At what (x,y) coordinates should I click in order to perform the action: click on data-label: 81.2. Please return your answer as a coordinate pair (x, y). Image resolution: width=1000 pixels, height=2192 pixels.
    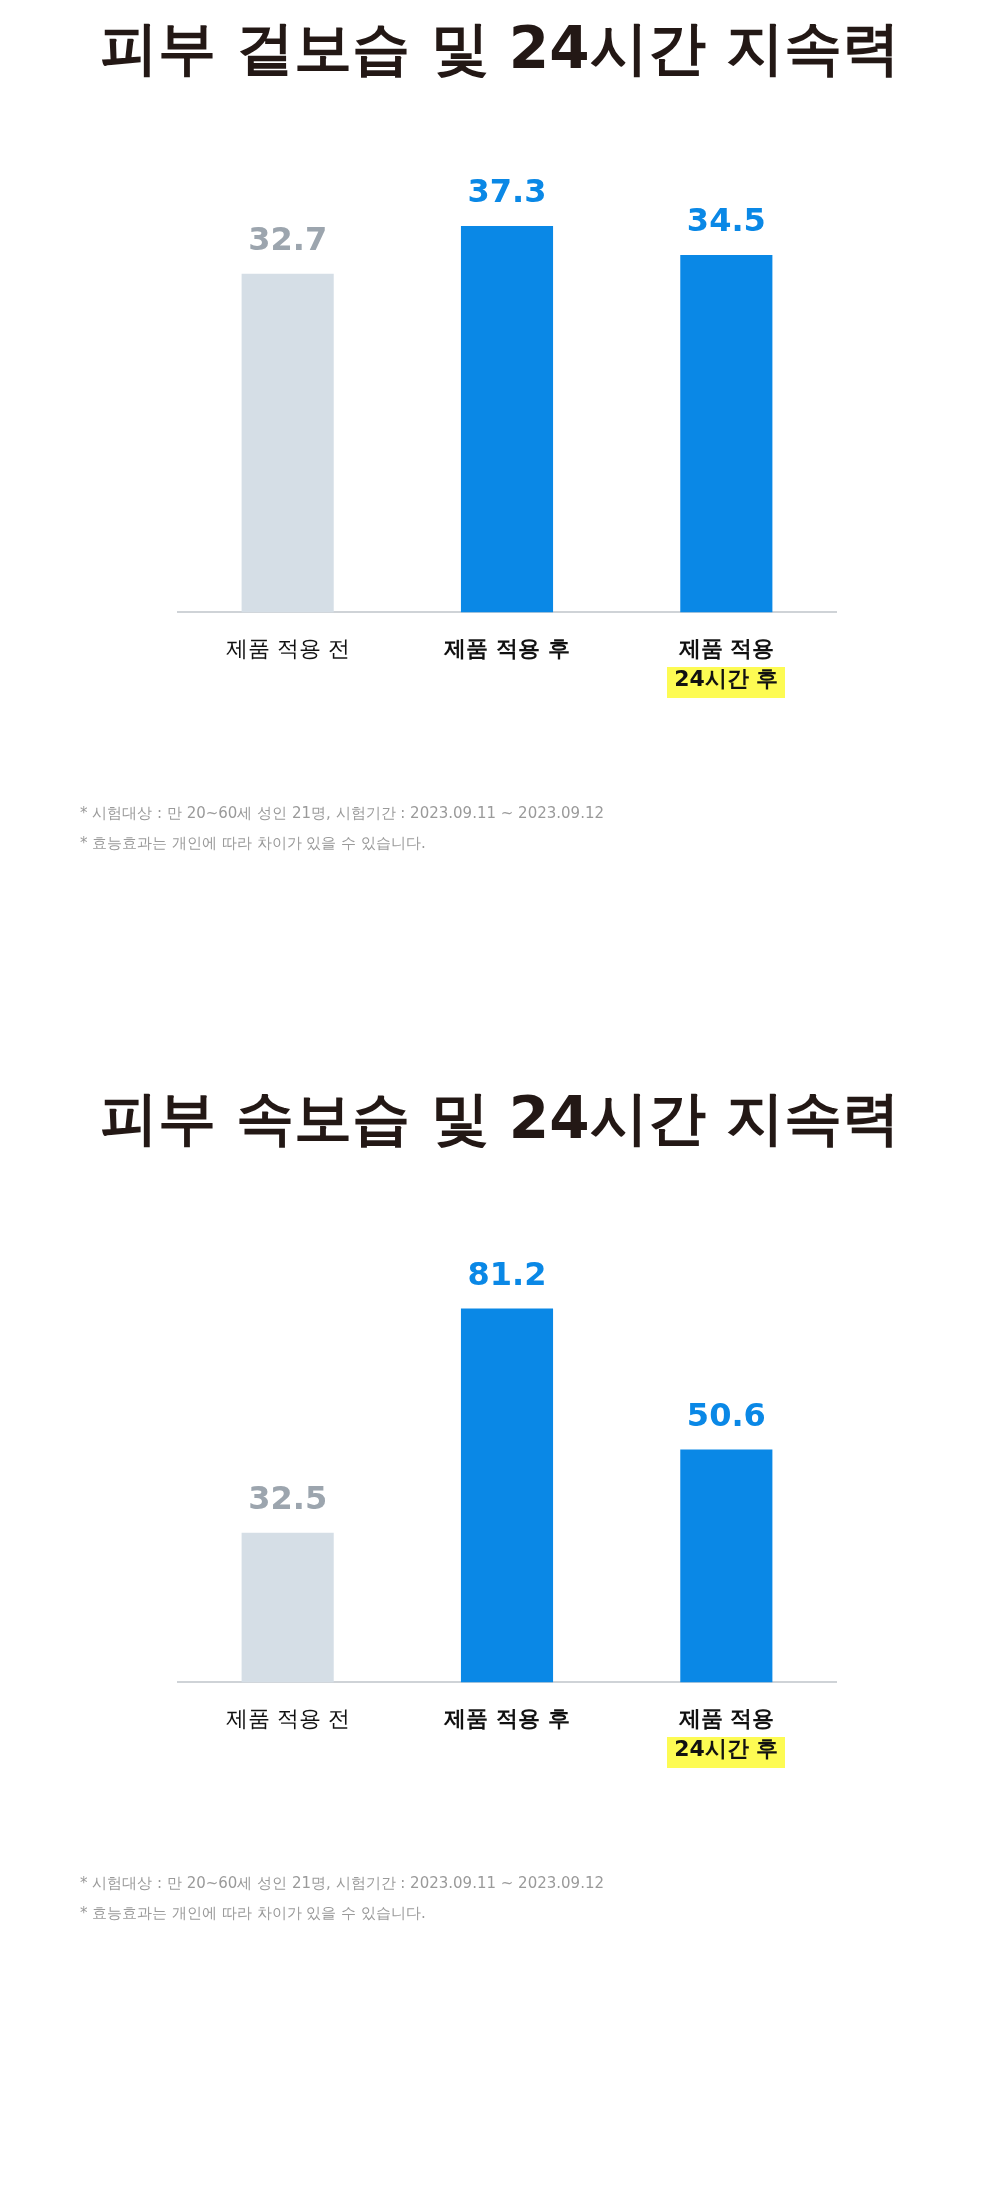
    Looking at the image, I should click on (507, 1273).